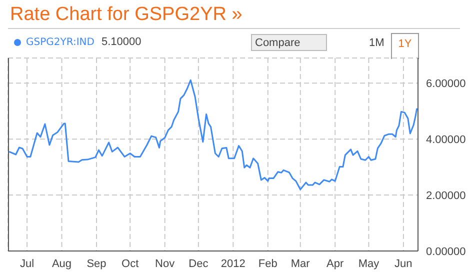 The width and height of the screenshot is (468, 275). I want to click on chart-title: Rate Chart for GSPG2YR », so click(126, 15).